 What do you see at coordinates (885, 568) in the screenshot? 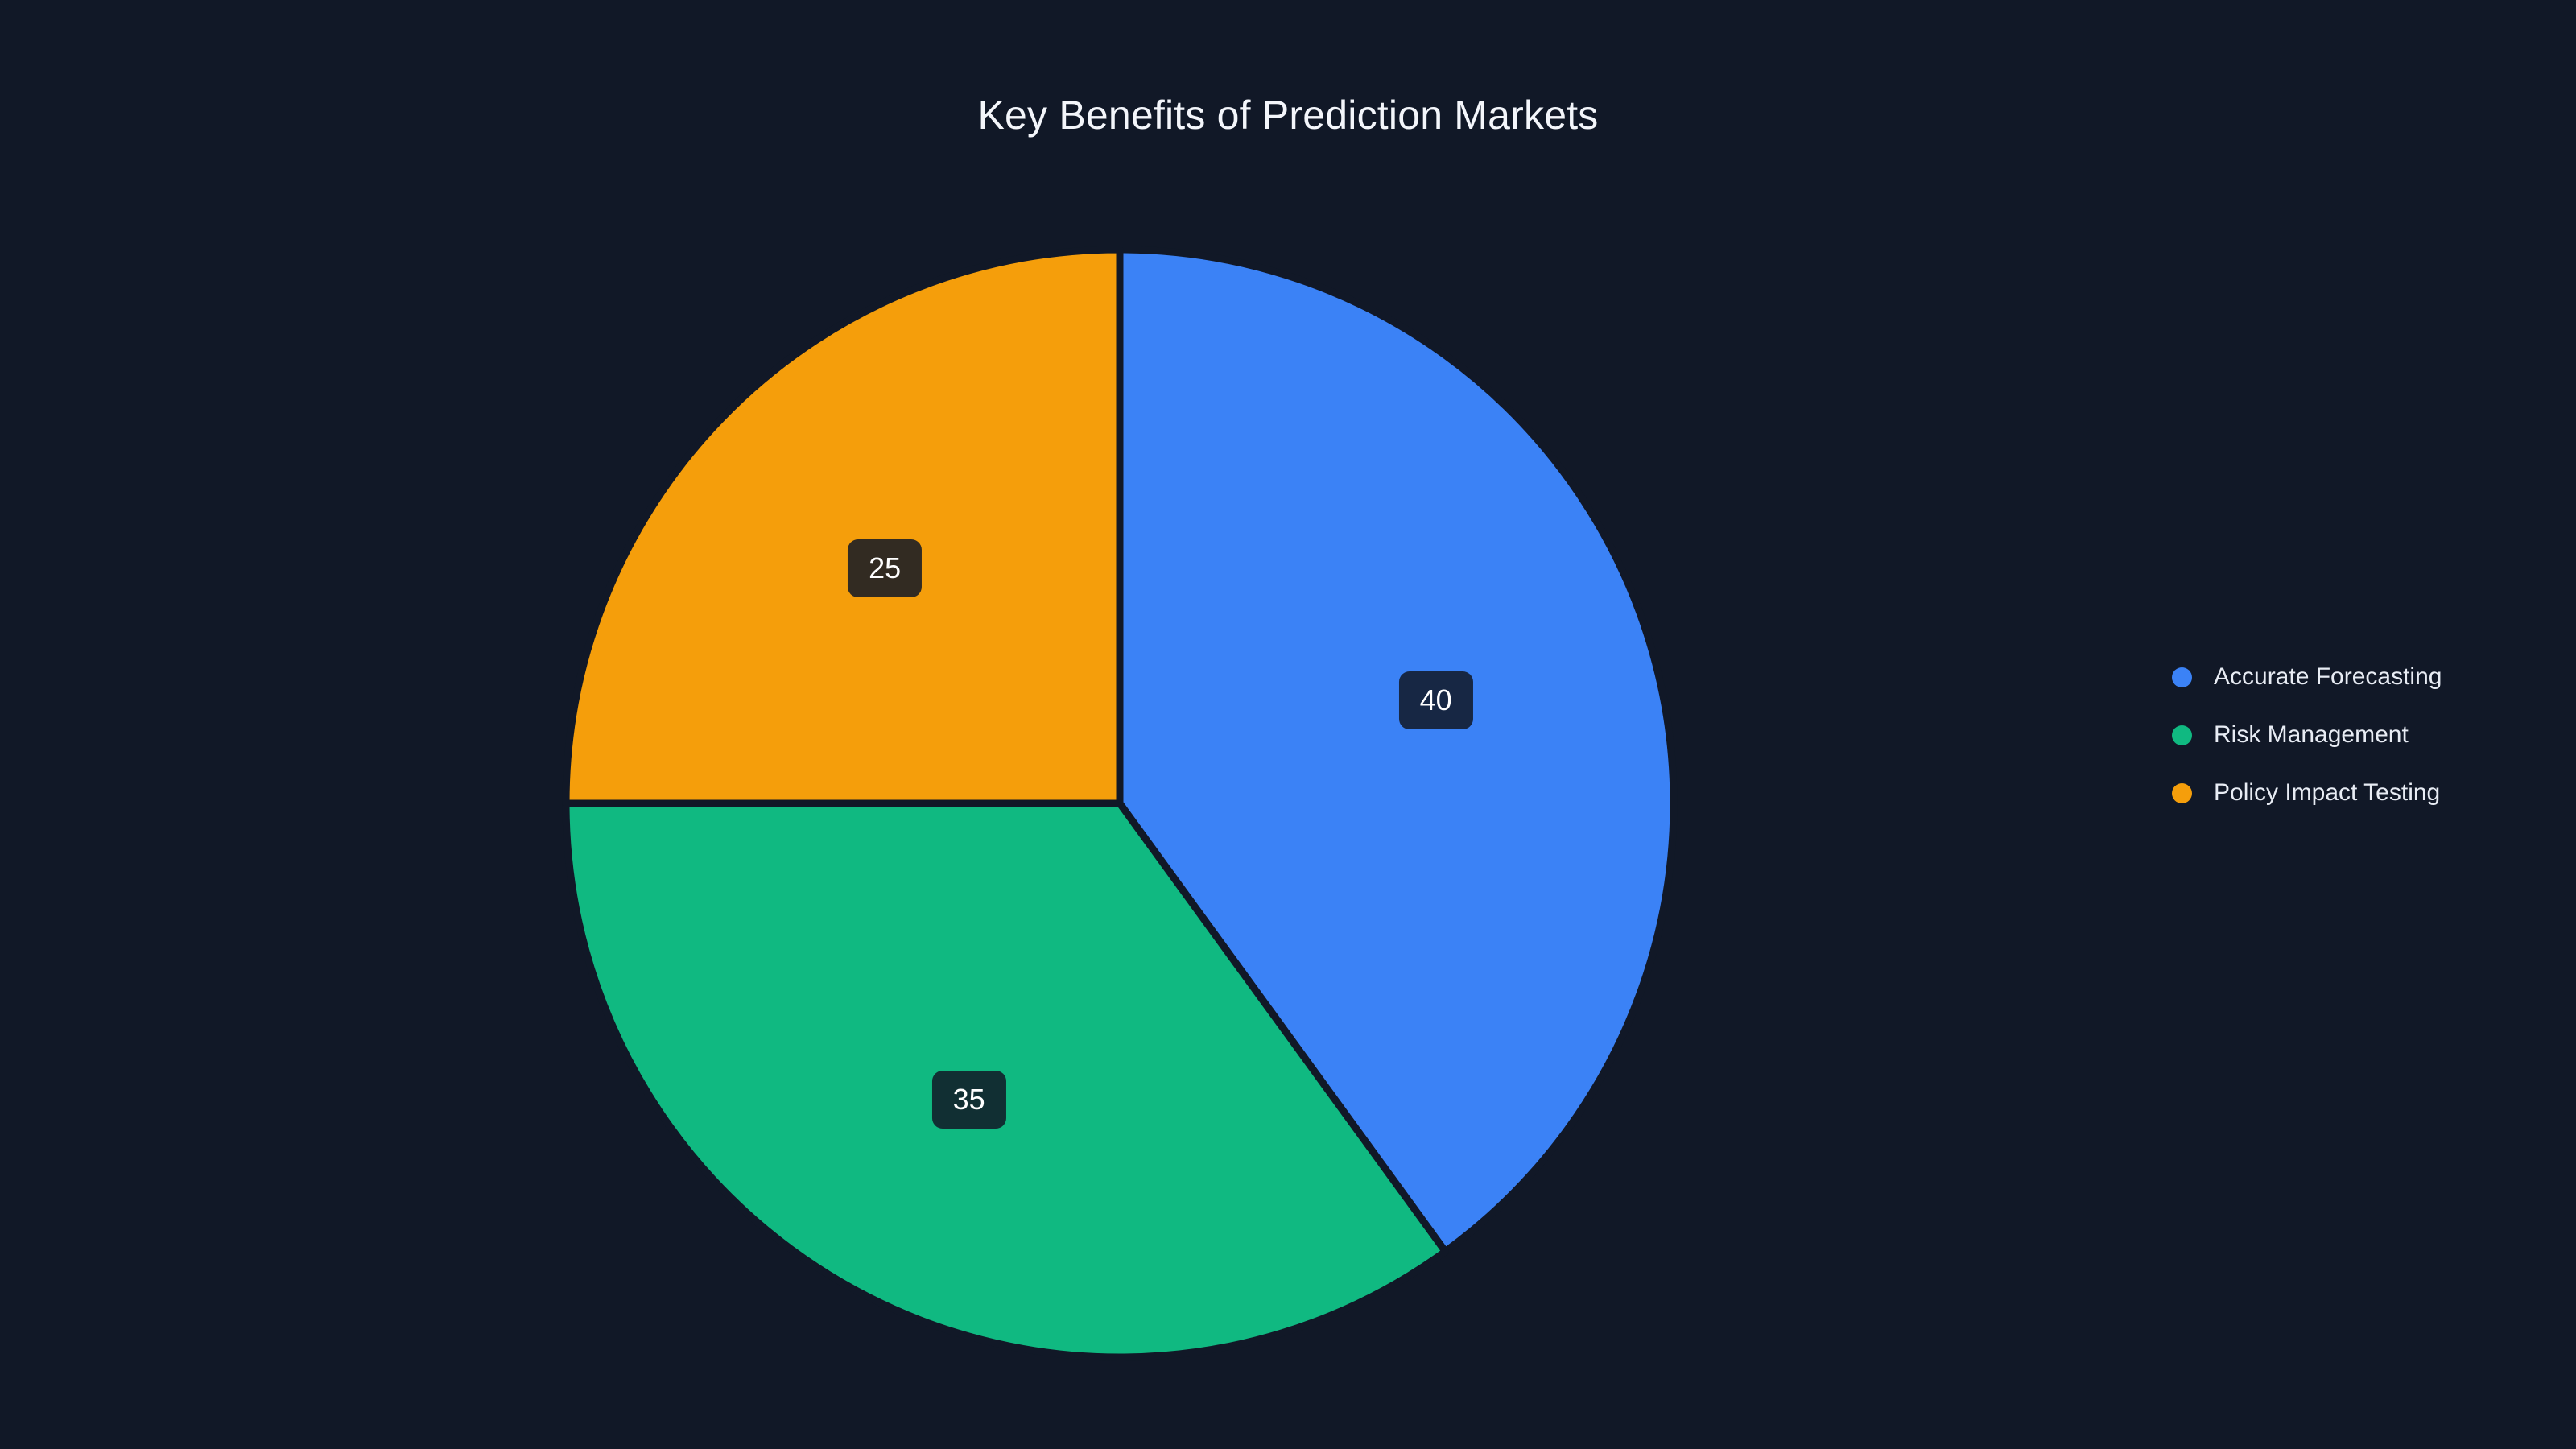
I see `pie-slice-value-label: 25` at bounding box center [885, 568].